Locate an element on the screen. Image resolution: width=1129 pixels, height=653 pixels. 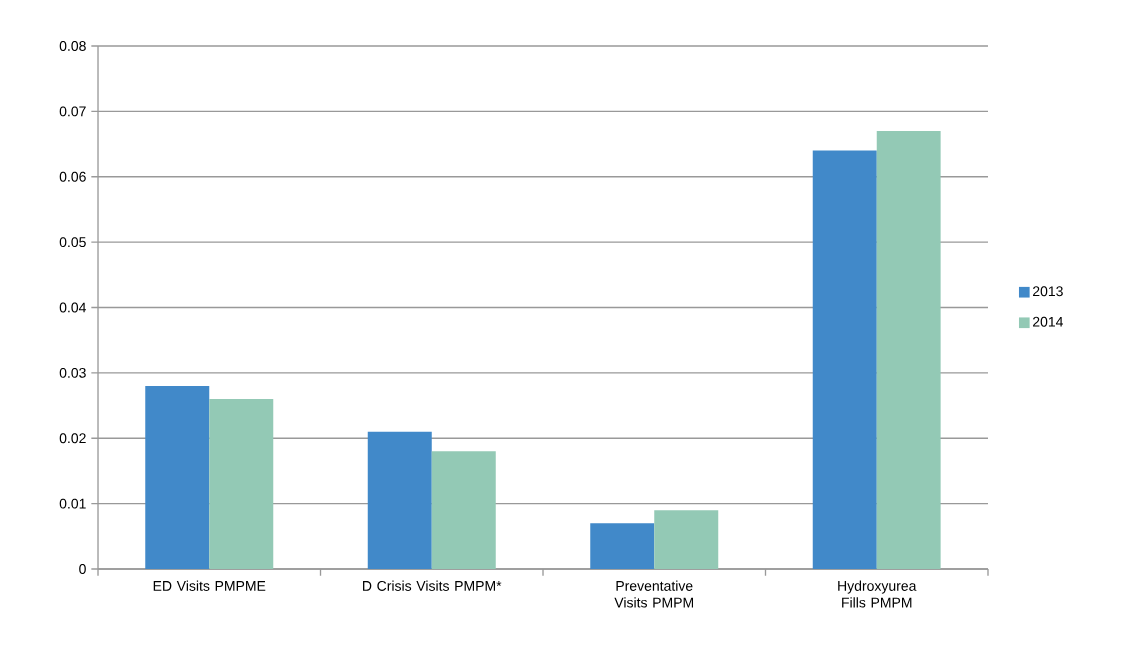
y-tick-label: 0.05 is located at coordinates (72, 242).